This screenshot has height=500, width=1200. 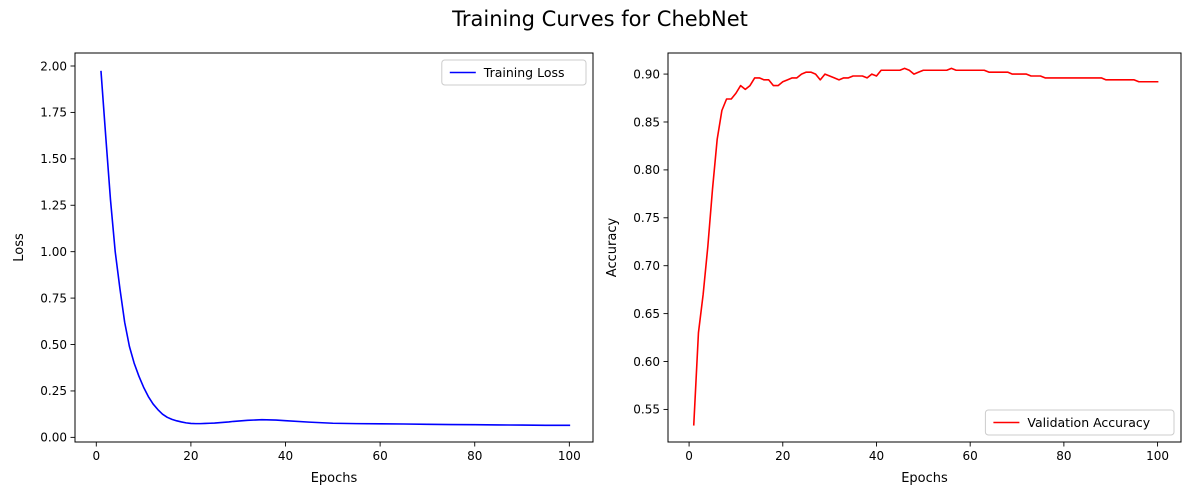 What do you see at coordinates (53, 252) in the screenshot?
I see `y-tick-label: 1.00` at bounding box center [53, 252].